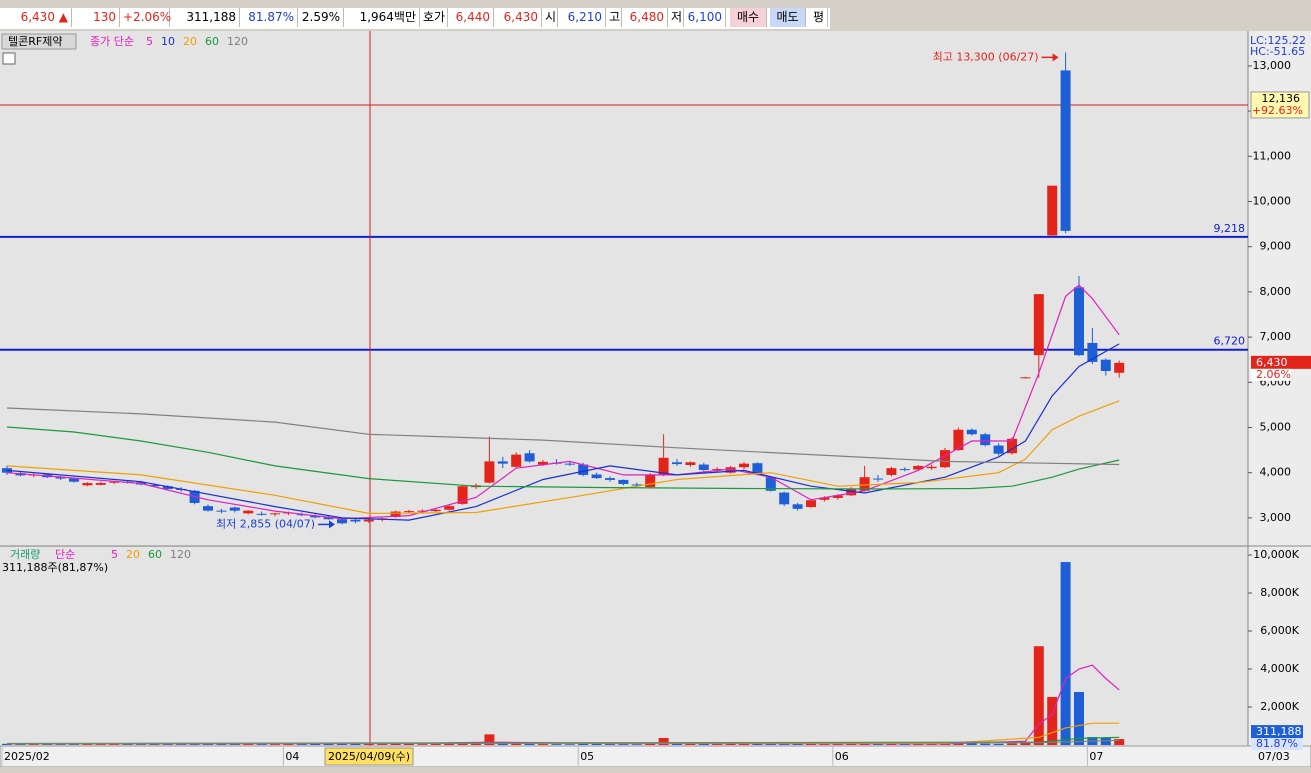  Describe the element at coordinates (1278, 40) in the screenshot. I see `indicator: LC:125.22` at that location.